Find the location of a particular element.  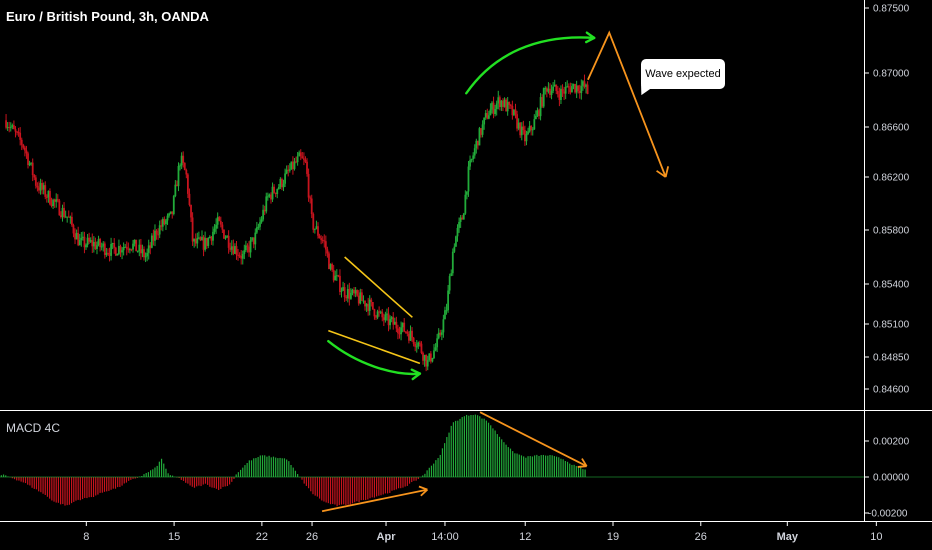

macd-tick-label: 0.00200 is located at coordinates (891, 442).